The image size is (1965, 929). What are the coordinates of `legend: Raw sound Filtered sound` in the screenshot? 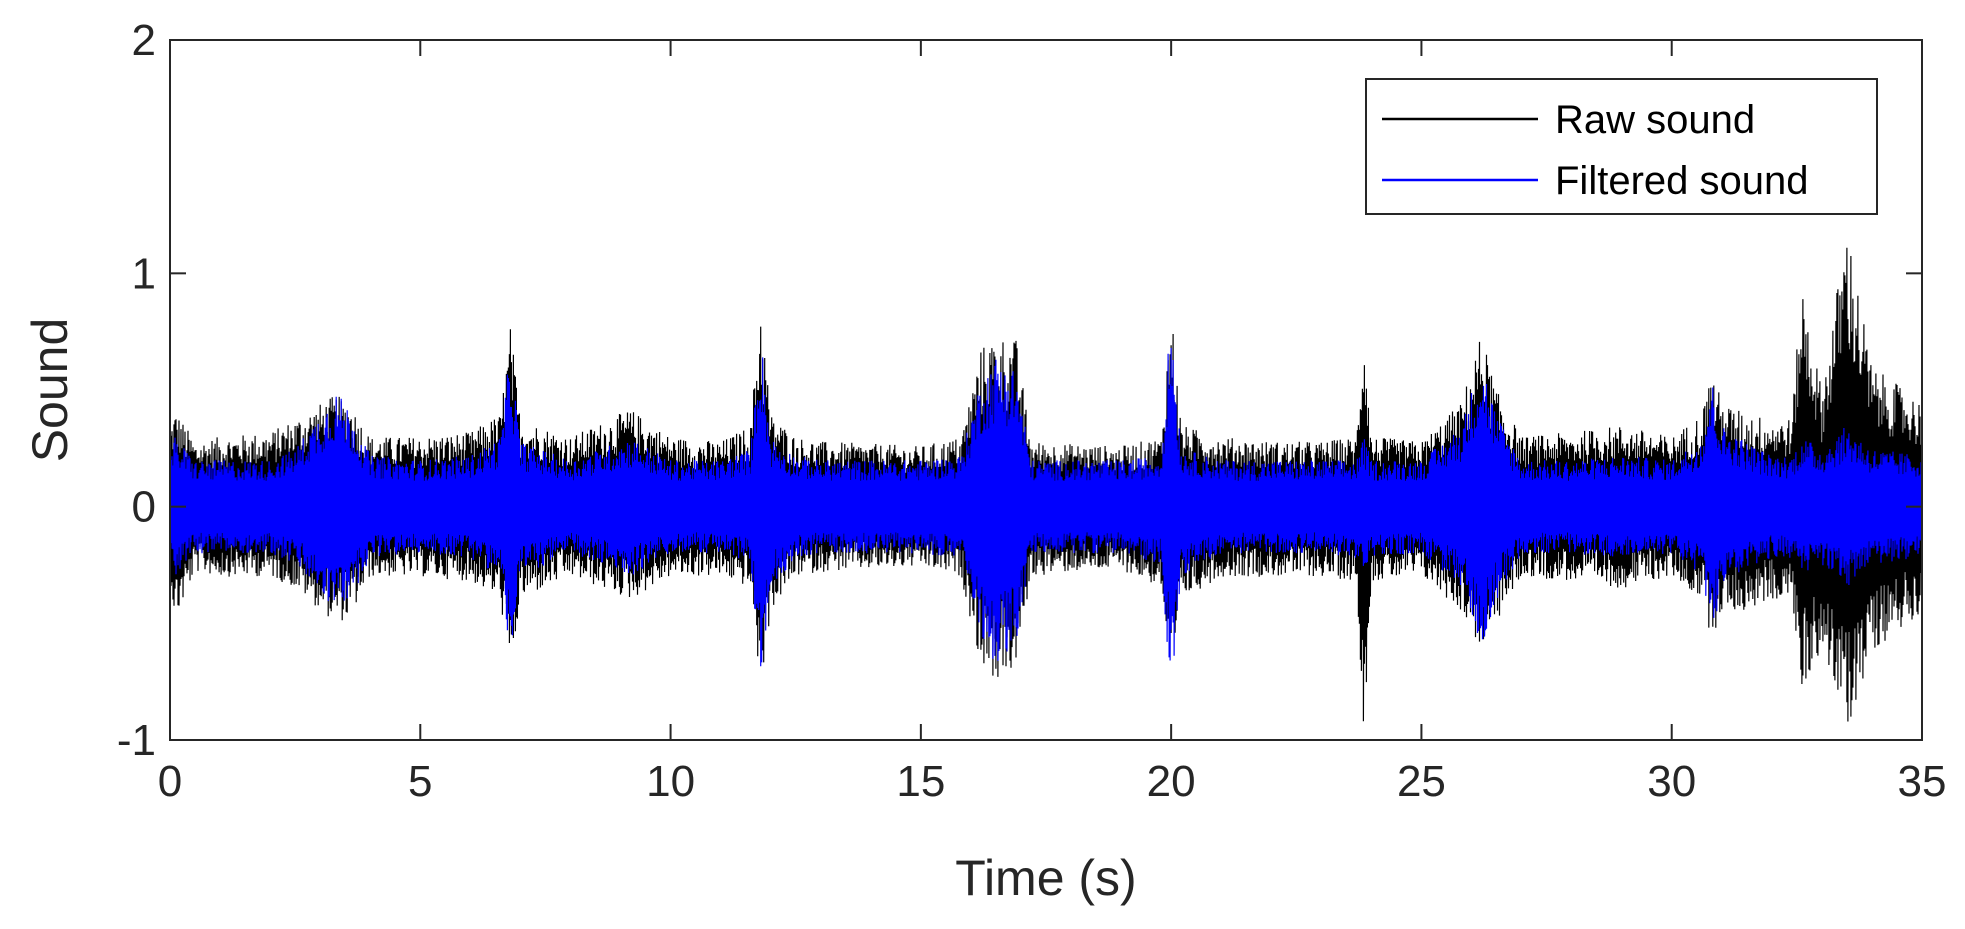 It's located at (1621, 146).